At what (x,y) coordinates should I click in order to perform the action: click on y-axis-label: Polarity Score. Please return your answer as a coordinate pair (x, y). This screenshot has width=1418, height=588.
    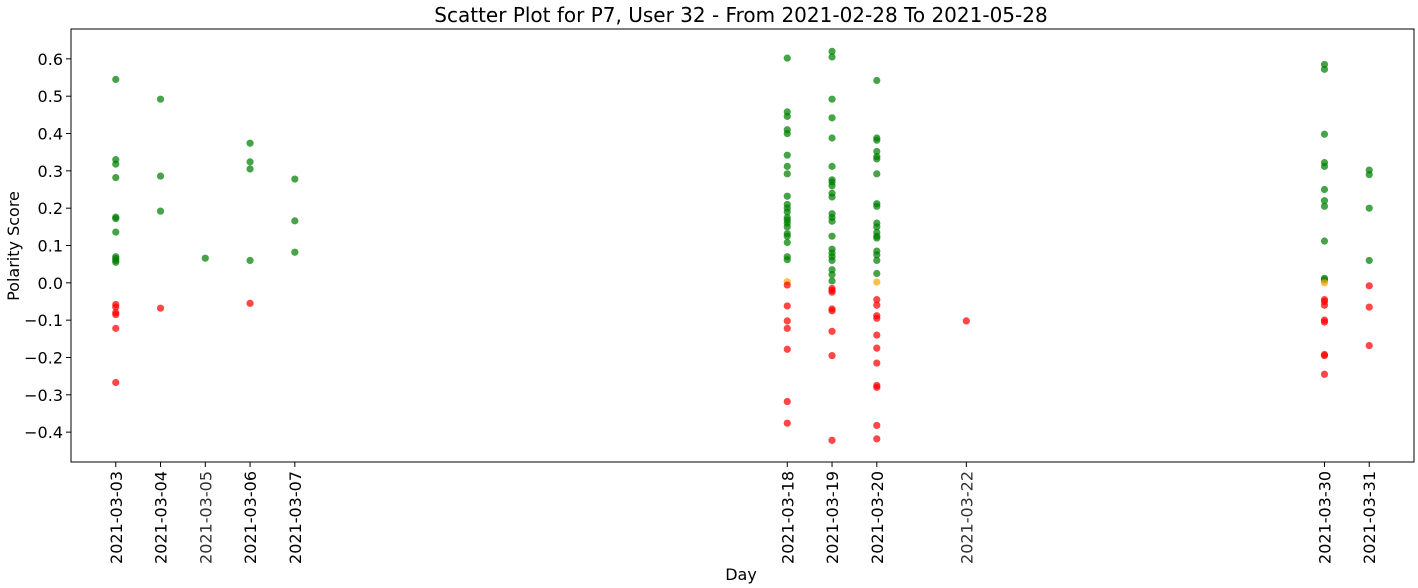
    Looking at the image, I should click on (13, 246).